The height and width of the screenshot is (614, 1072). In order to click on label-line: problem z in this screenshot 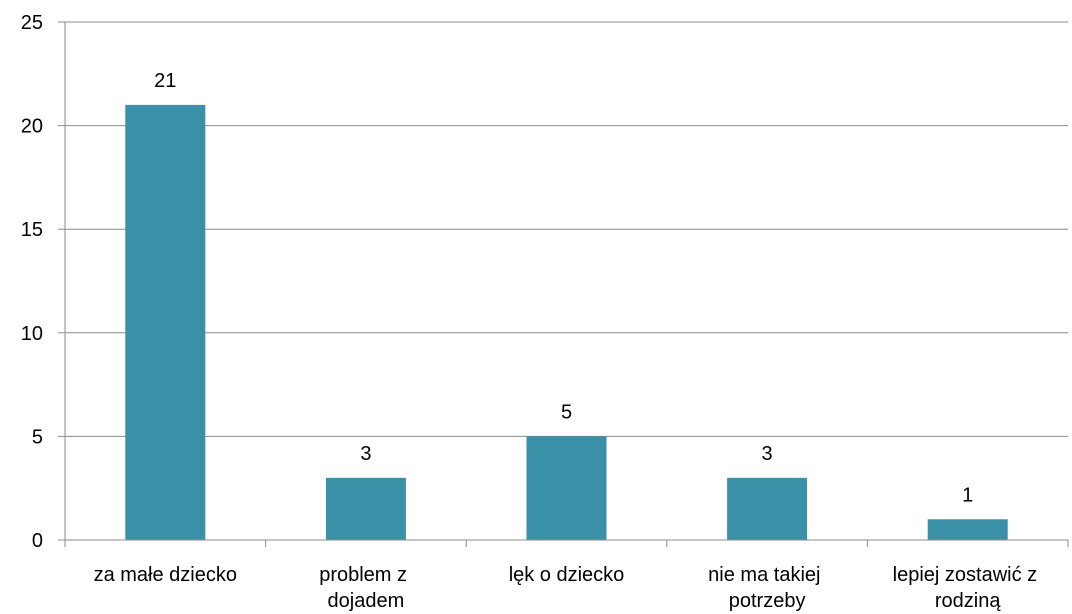, I will do `click(365, 575)`.